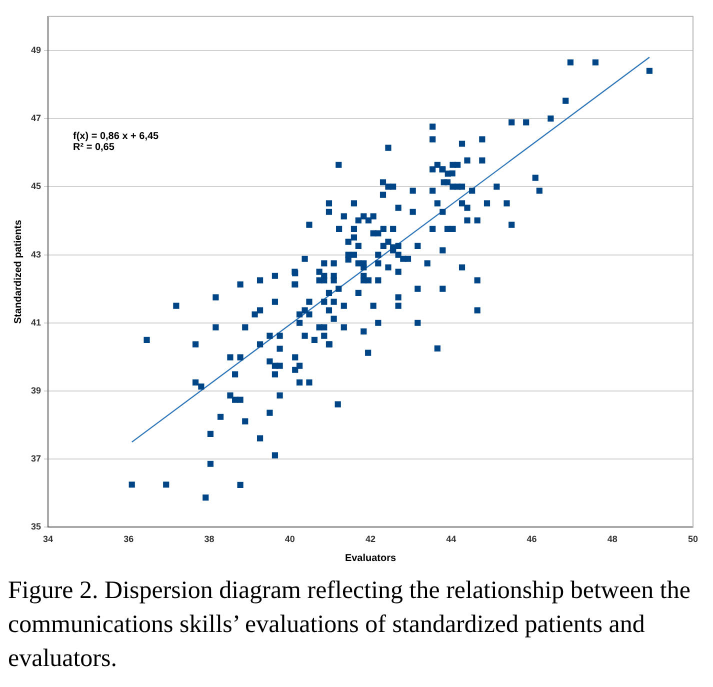 This screenshot has height=687, width=713. Describe the element at coordinates (36, 390) in the screenshot. I see `y-tick-label: 39` at that location.